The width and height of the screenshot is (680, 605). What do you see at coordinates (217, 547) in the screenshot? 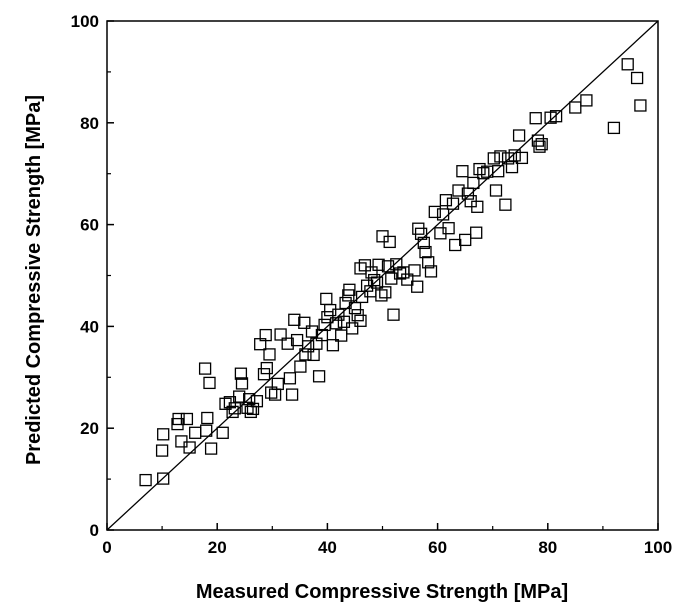
I see `x-tick-label: 20` at bounding box center [217, 547].